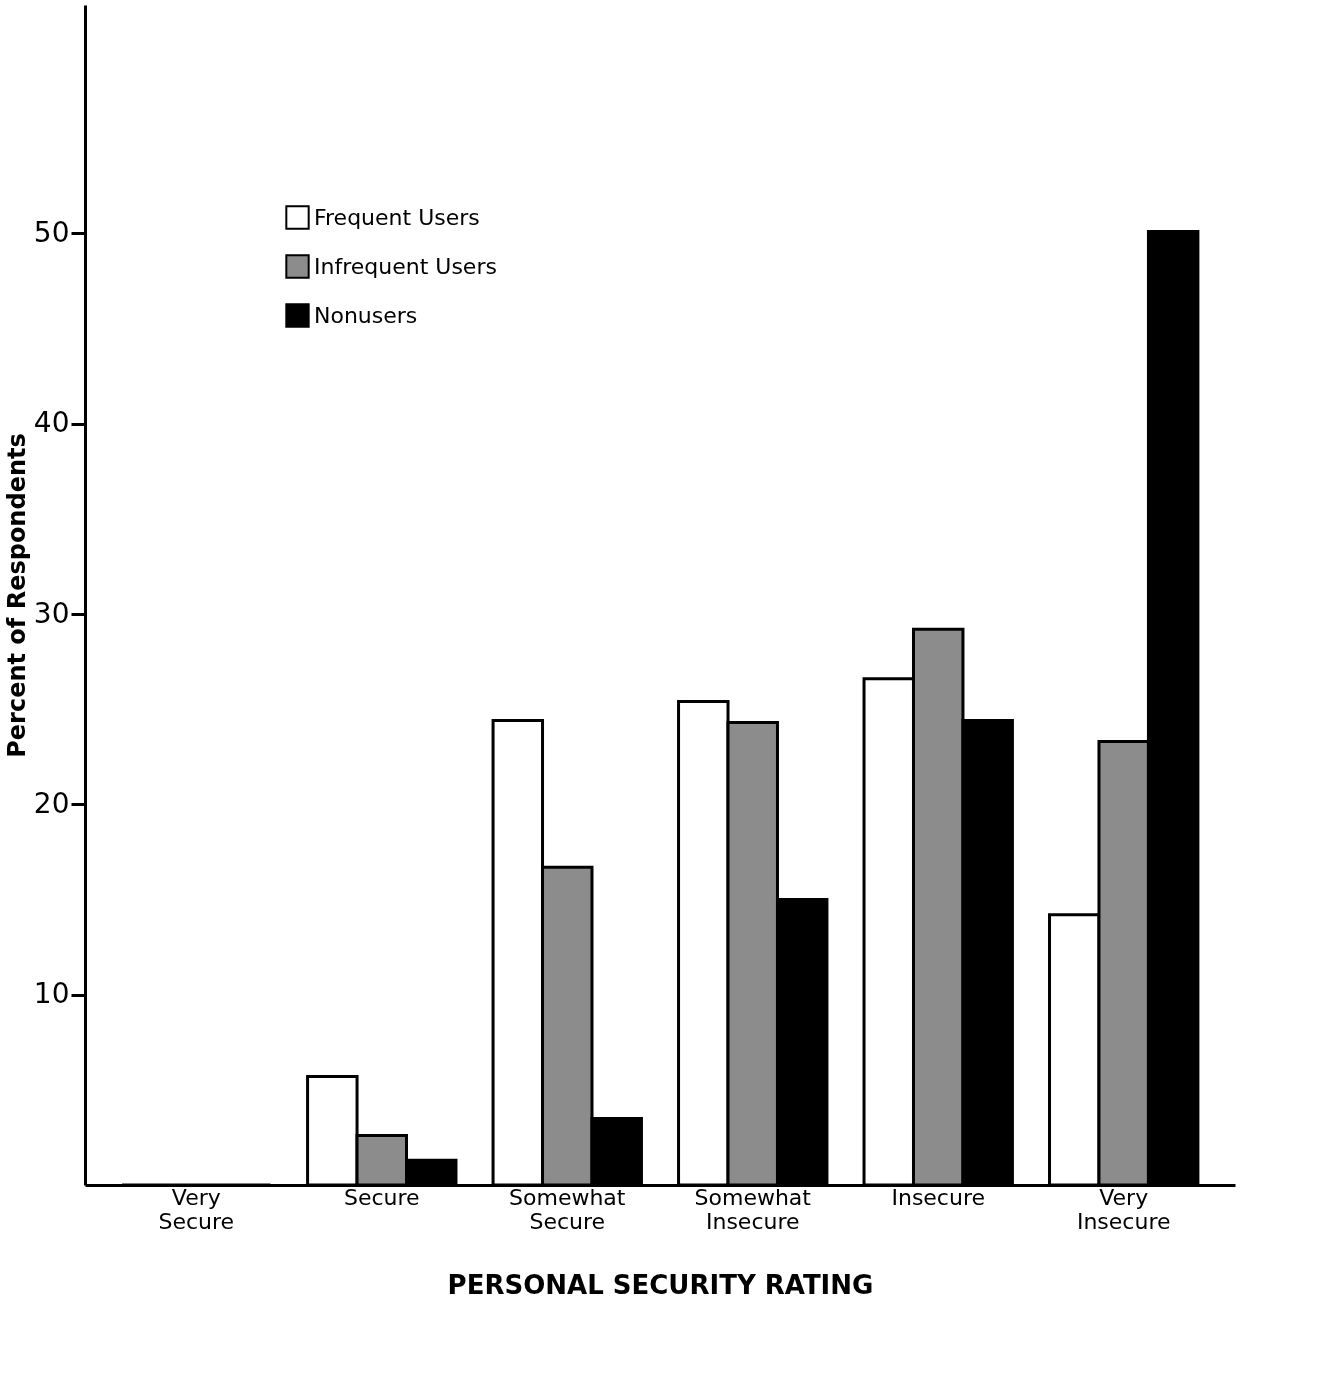 Image resolution: width=1325 pixels, height=1389 pixels. What do you see at coordinates (397, 217) in the screenshot?
I see `legend-label: Frequent Users` at bounding box center [397, 217].